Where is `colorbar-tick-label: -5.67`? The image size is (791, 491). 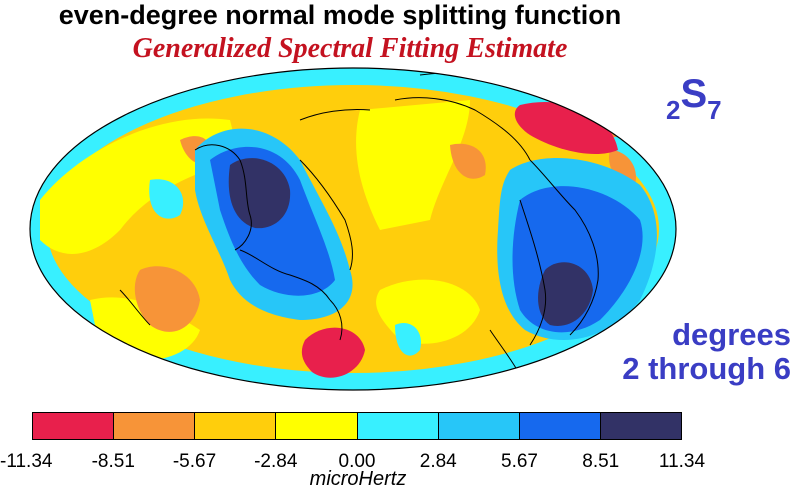 colorbar-tick-label: -5.67 is located at coordinates (194, 461).